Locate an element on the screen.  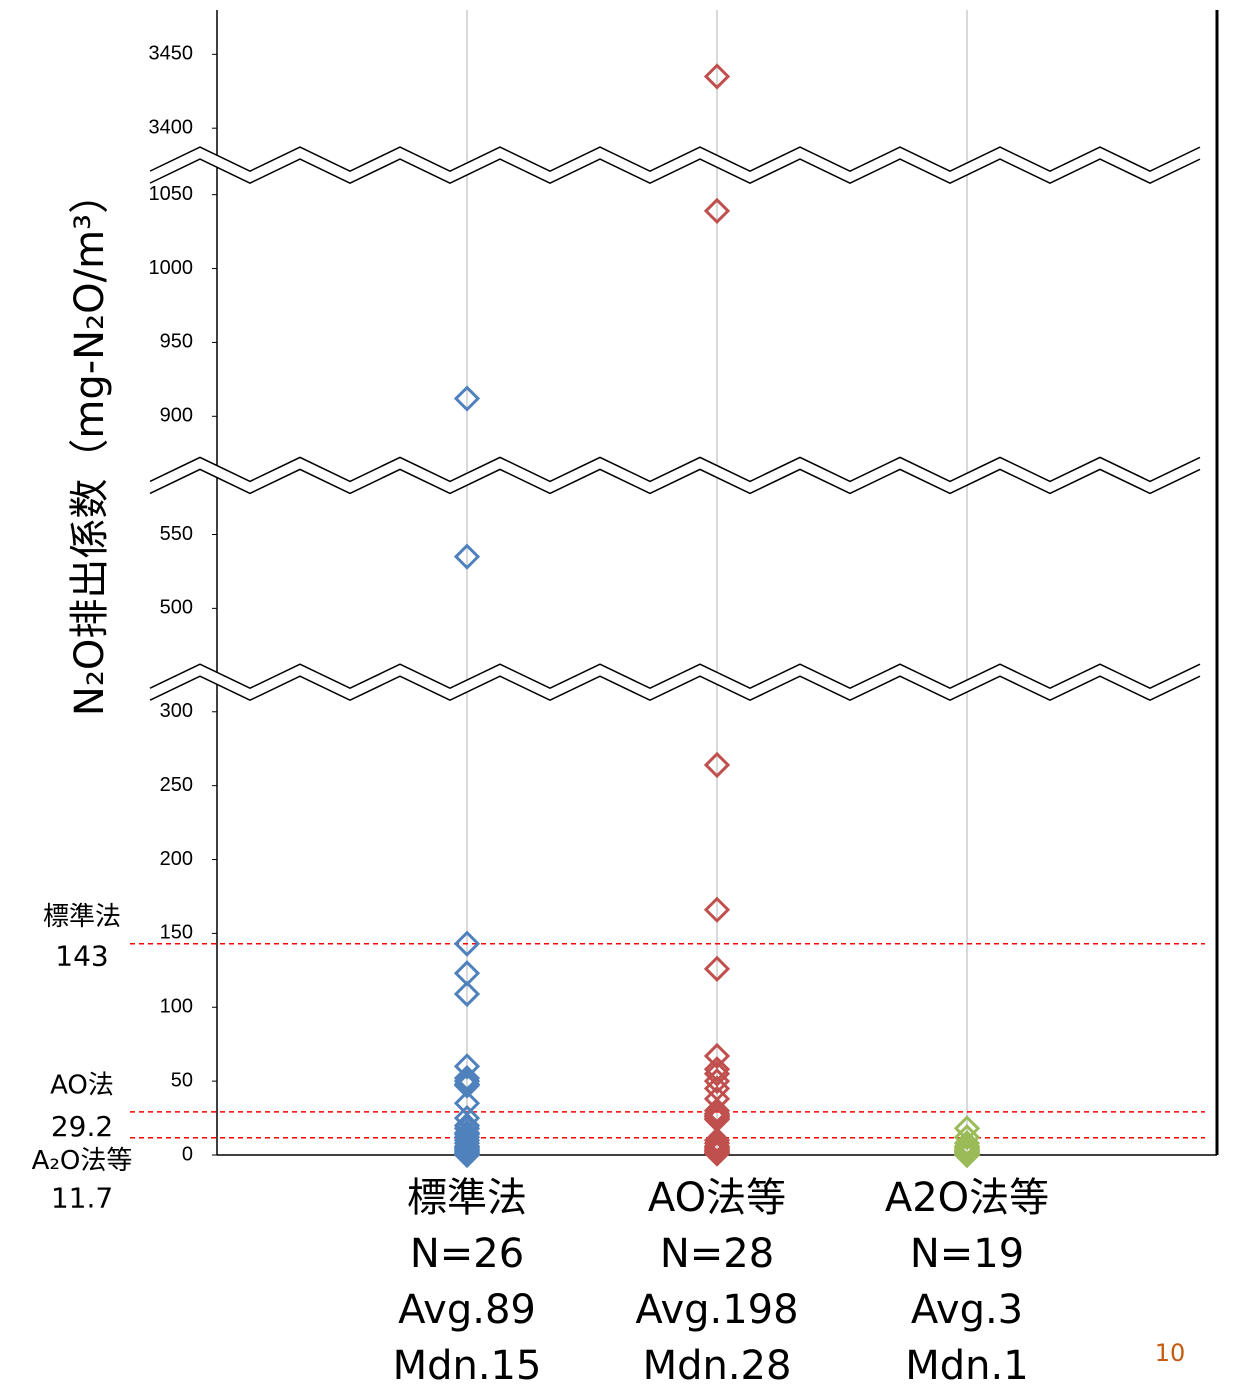
x-tick-label: 標準法 is located at coordinates (467, 1198).